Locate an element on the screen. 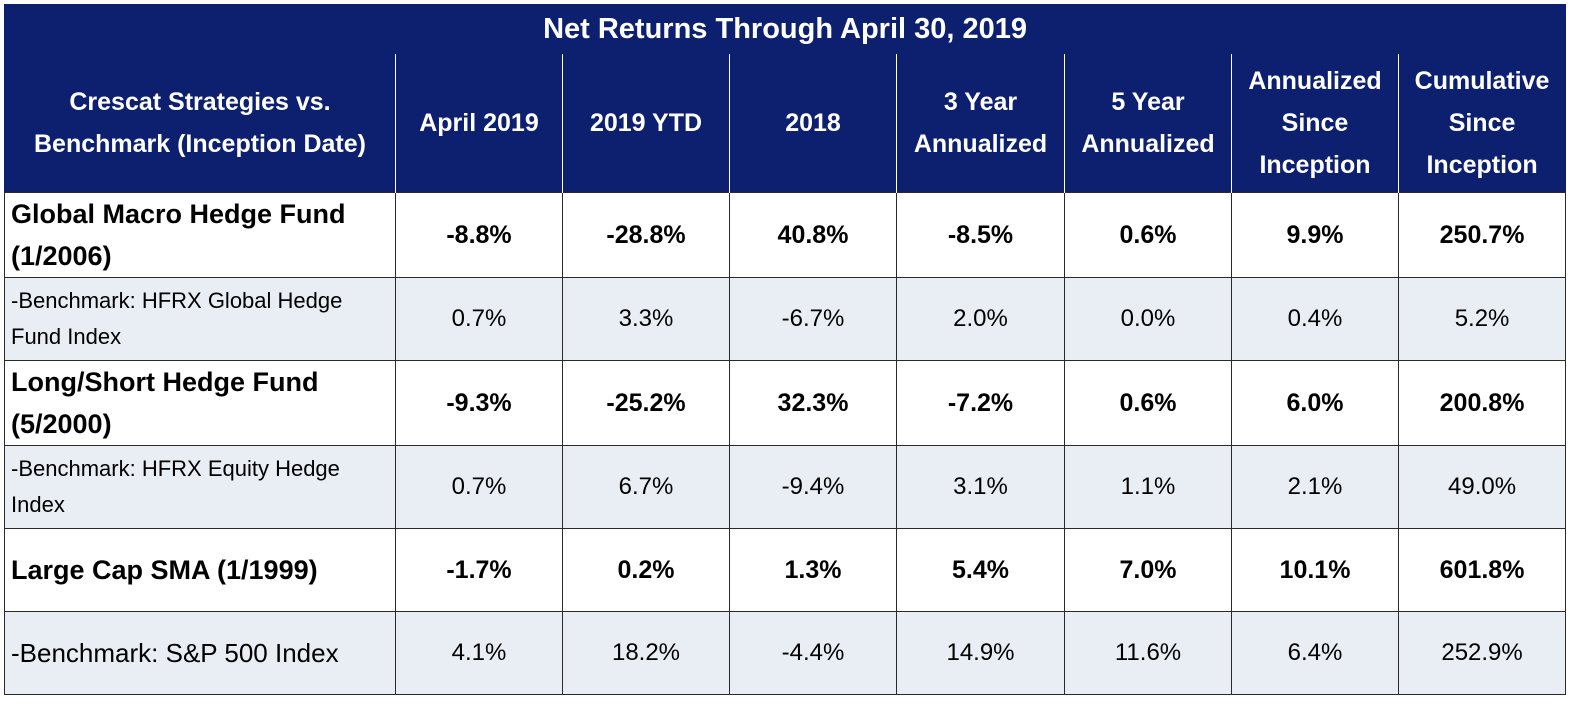  table-title: Net Returns Through April 30, 2019 is located at coordinates (785, 29).